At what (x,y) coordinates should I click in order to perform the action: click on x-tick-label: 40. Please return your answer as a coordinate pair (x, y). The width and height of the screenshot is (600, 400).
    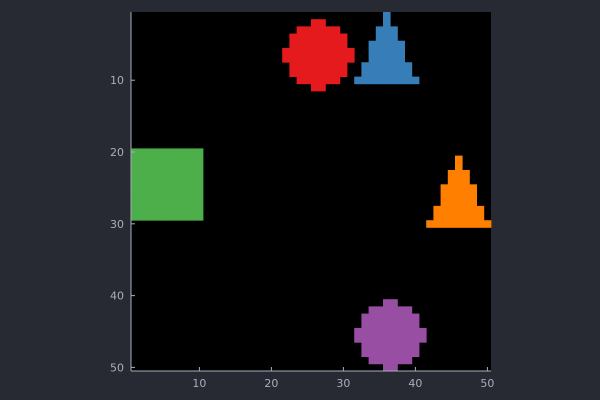
    Looking at the image, I should click on (415, 383).